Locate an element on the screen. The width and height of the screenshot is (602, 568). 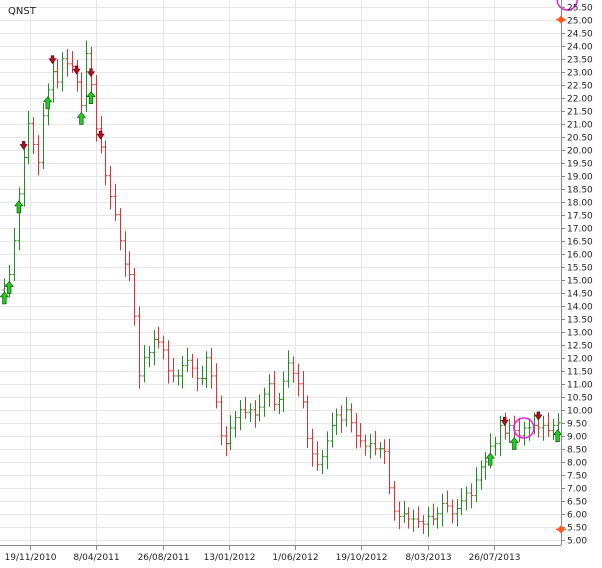
y-tick-label: 14.00 is located at coordinates (580, 308).